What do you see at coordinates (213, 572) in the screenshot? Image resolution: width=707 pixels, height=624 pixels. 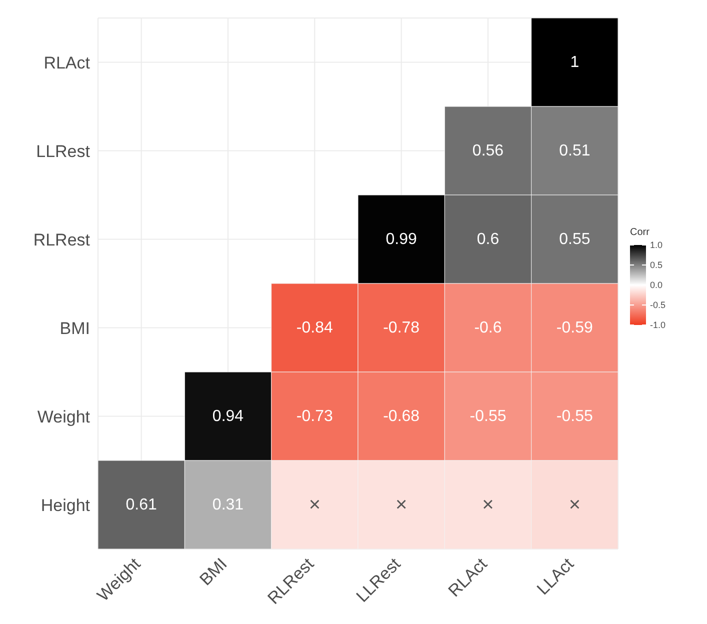 I see `x-tick-label: BMI` at bounding box center [213, 572].